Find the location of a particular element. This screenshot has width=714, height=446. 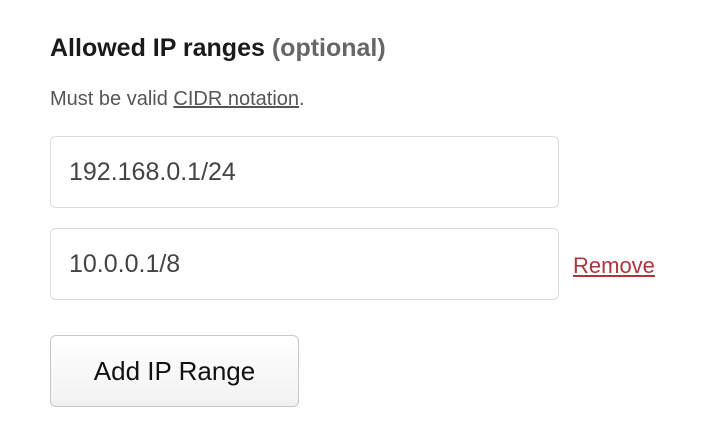

remove-ip-range-link: Remove is located at coordinates (614, 265).